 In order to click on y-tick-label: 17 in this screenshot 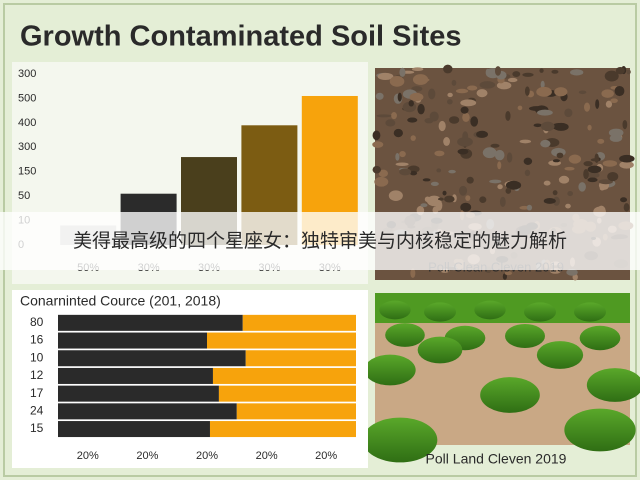, I will do `click(37, 393)`.